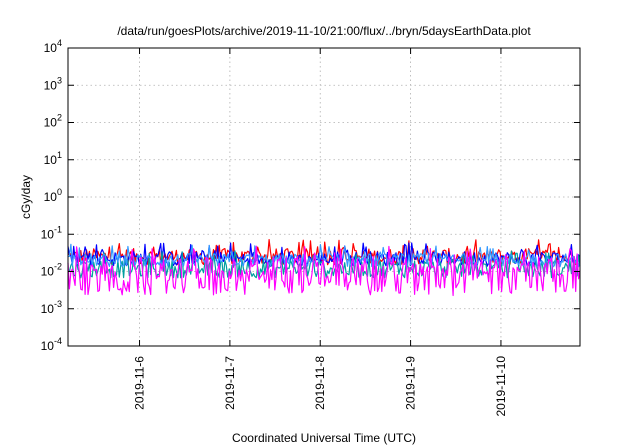  What do you see at coordinates (51, 232) in the screenshot?
I see `y-tick-label: 10⁻¹` at bounding box center [51, 232].